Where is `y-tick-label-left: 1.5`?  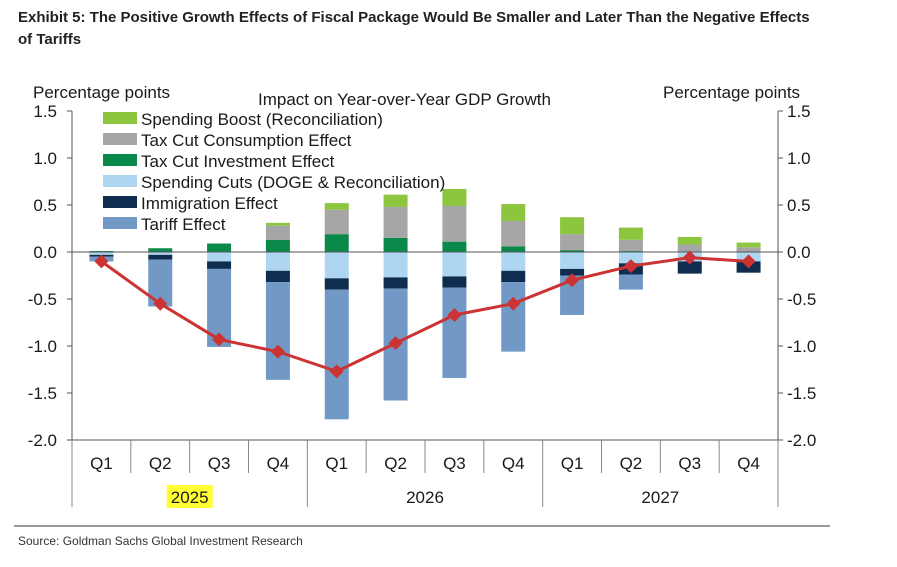
y-tick-label-left: 1.5 is located at coordinates (45, 111).